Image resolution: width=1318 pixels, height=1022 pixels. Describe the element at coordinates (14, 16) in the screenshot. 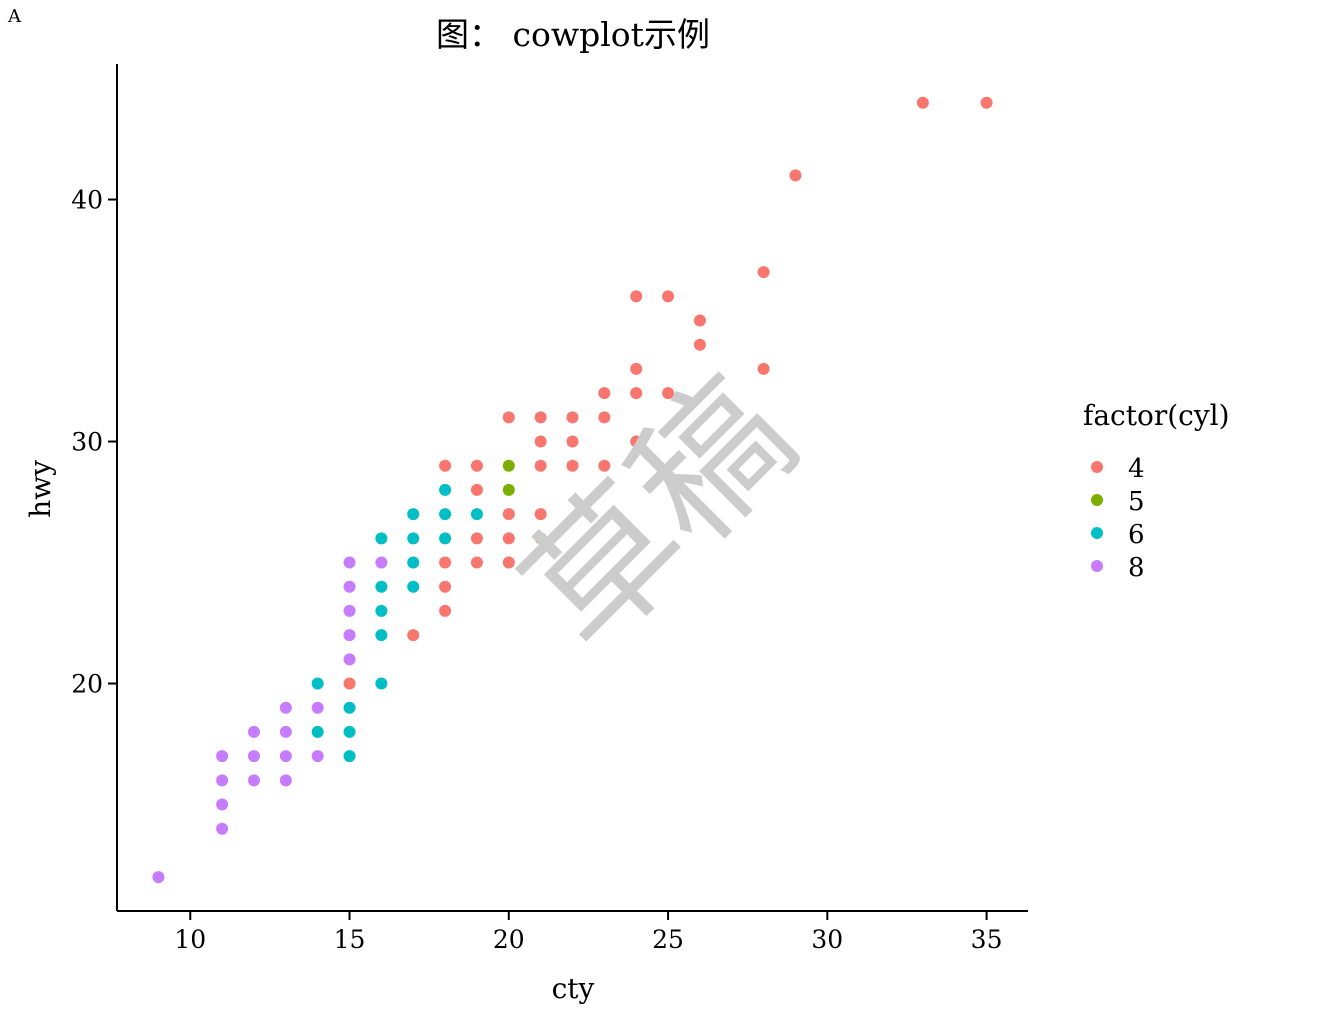

I see `panel-label: A` at that location.